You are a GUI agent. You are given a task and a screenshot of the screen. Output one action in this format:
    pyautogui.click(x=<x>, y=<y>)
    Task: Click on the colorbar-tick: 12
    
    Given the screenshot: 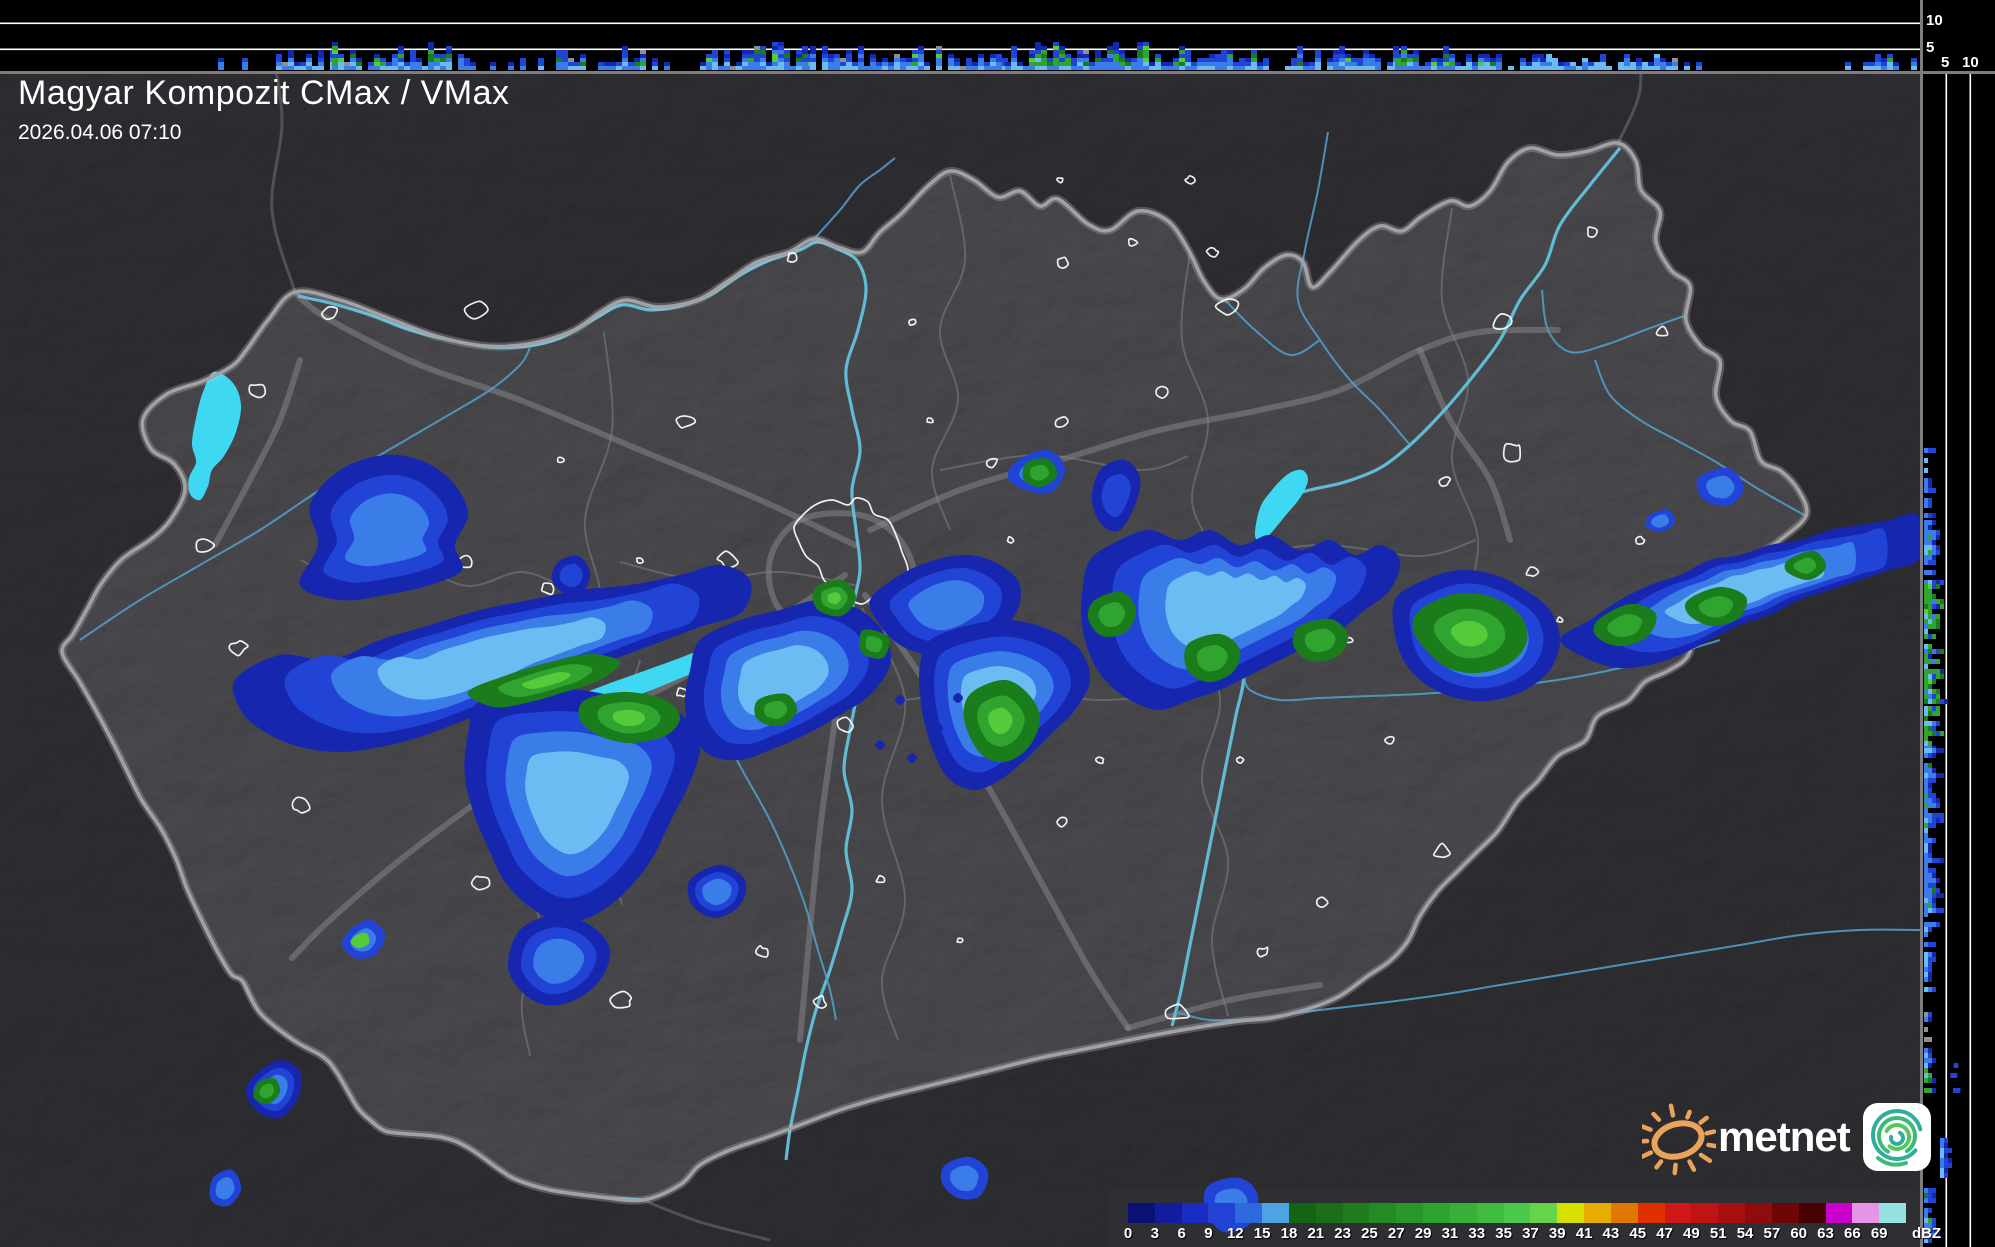 What is the action you would take?
    pyautogui.click(x=1235, y=1233)
    